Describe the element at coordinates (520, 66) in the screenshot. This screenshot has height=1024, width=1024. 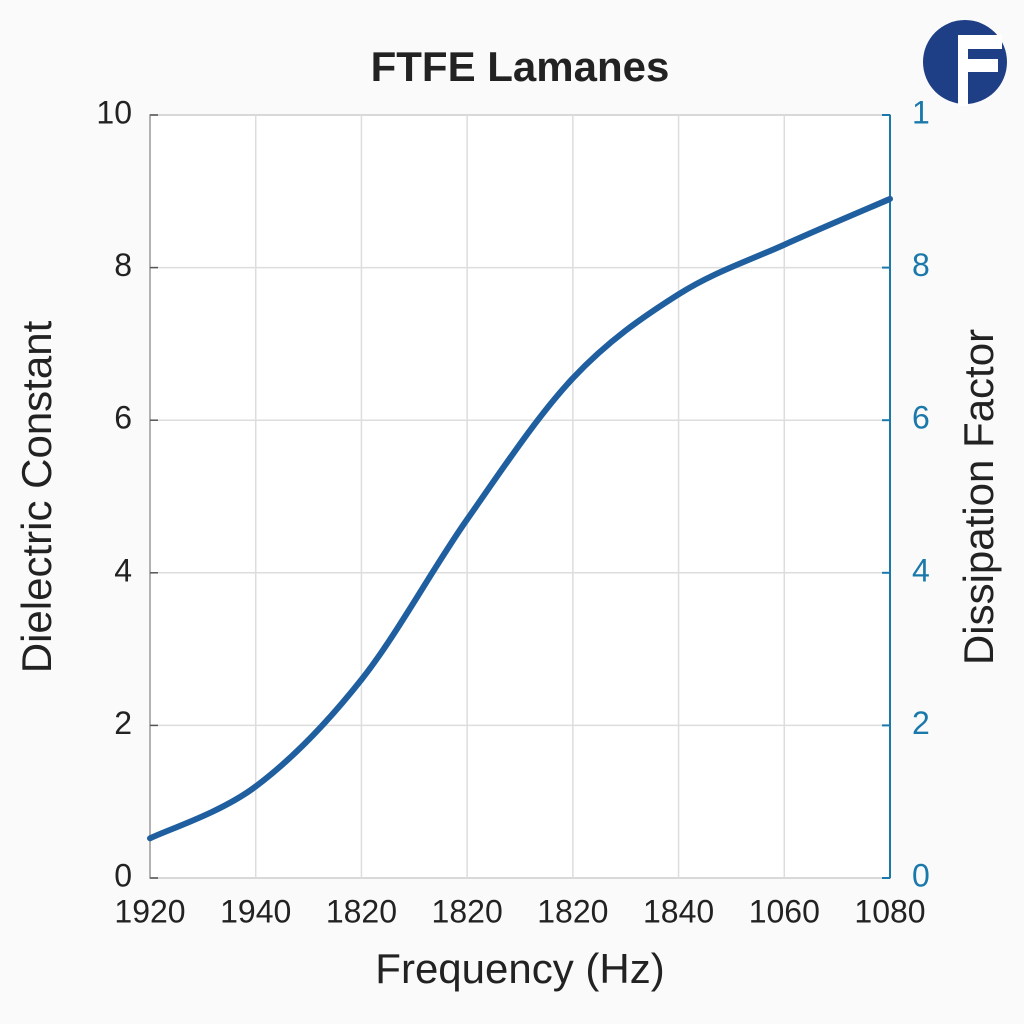
I see `chart-title: FTFE Lamanes` at that location.